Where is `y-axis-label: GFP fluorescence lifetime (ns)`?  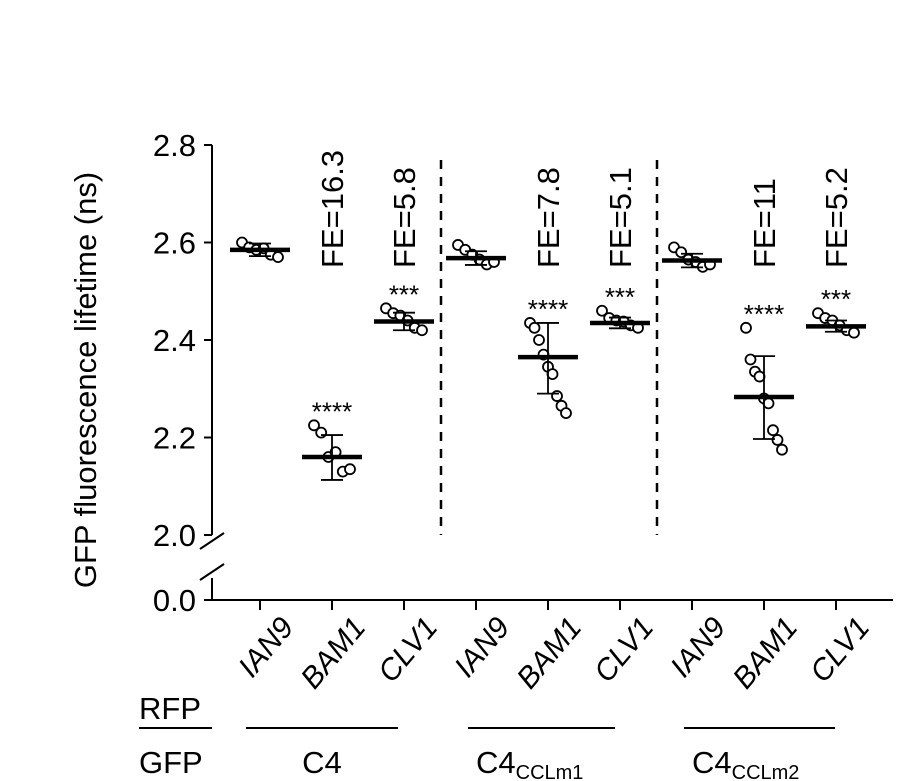 y-axis-label: GFP fluorescence lifetime (ns) is located at coordinates (85, 380).